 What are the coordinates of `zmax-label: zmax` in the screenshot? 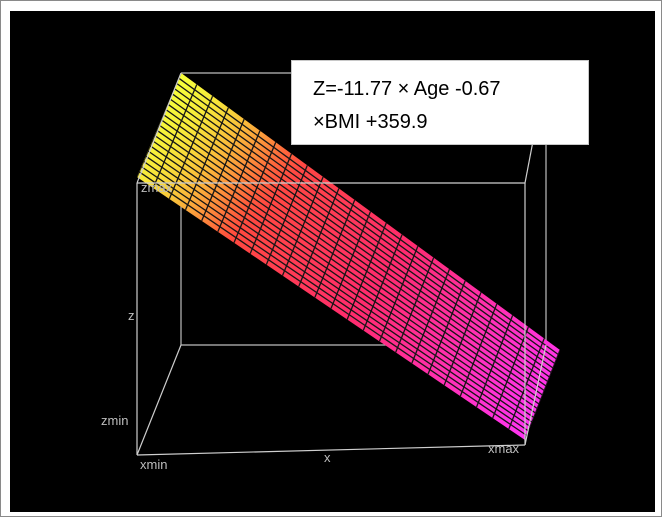 It's located at (157, 187).